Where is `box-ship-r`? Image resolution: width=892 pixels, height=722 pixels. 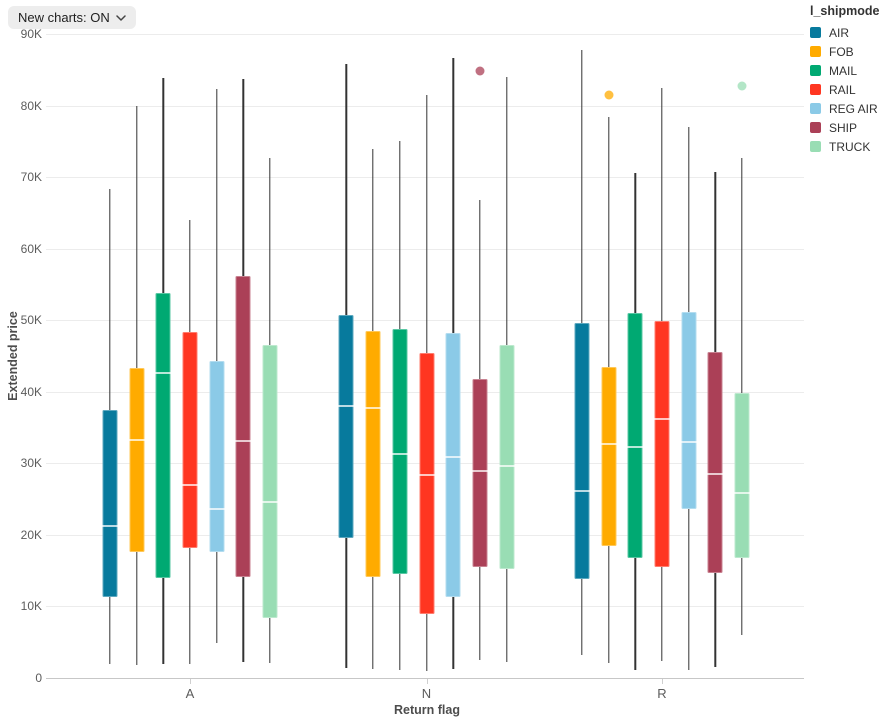 box-ship-r is located at coordinates (715, 462).